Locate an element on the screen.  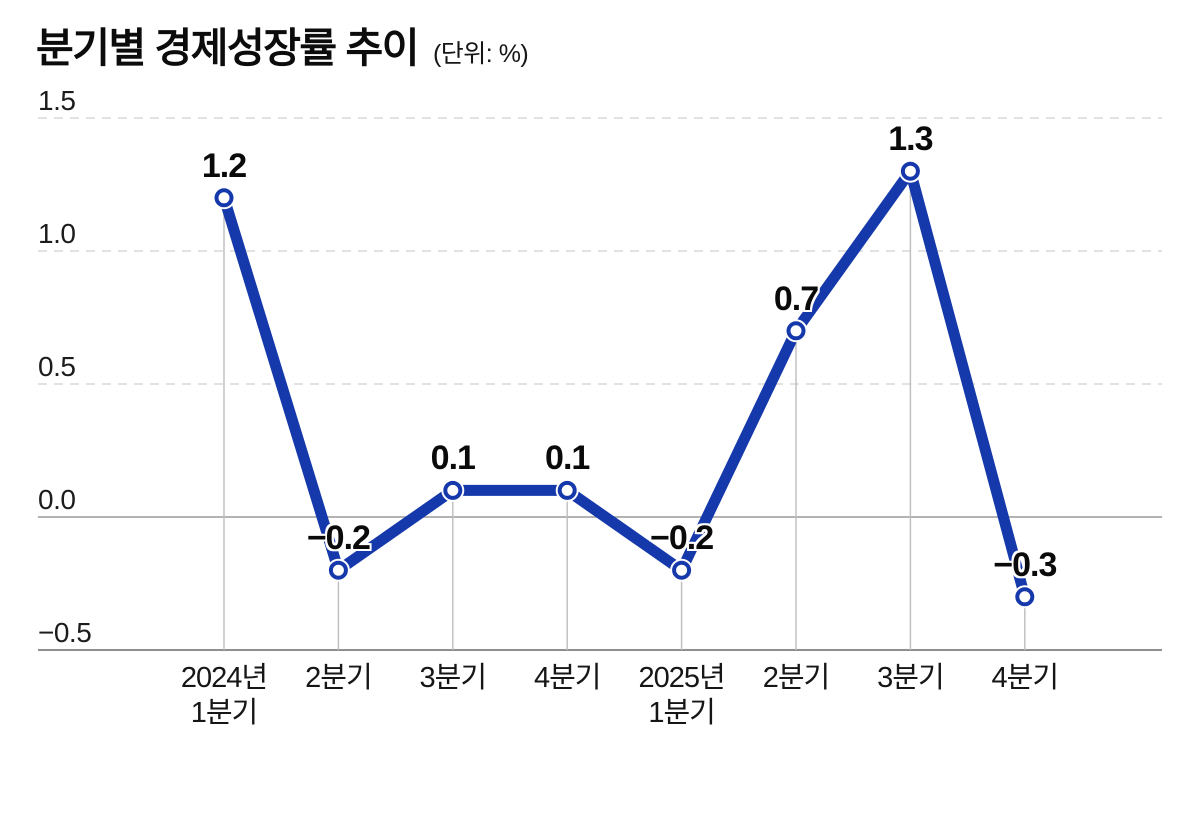
data-point-label: 1.3 is located at coordinates (910, 139).